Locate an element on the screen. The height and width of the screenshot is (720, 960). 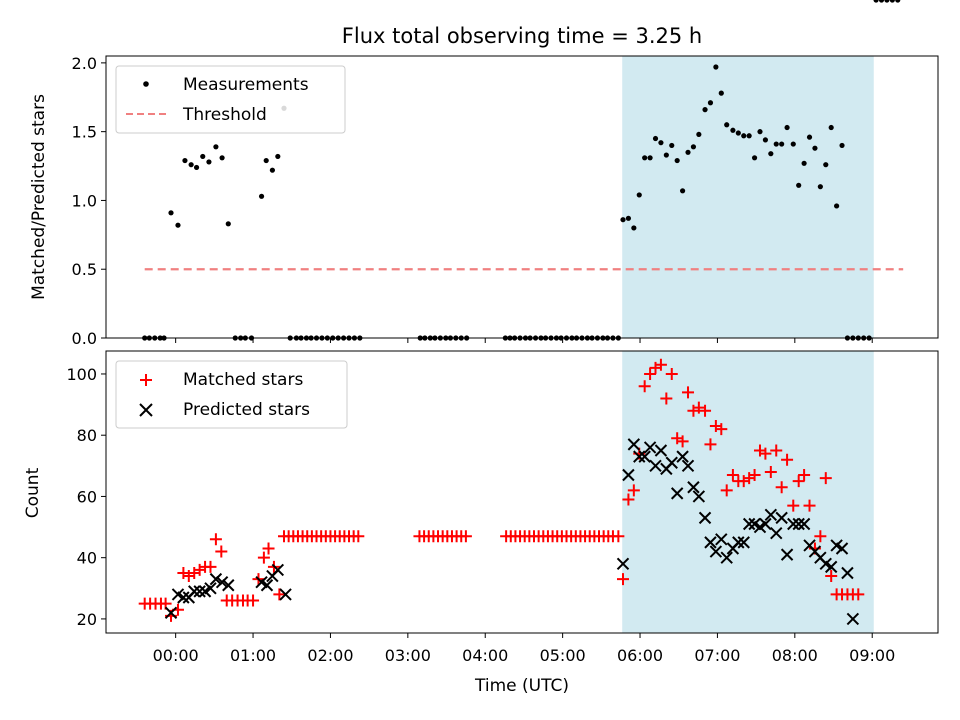
legend-predicted-label: Predicted stars is located at coordinates (246, 410).